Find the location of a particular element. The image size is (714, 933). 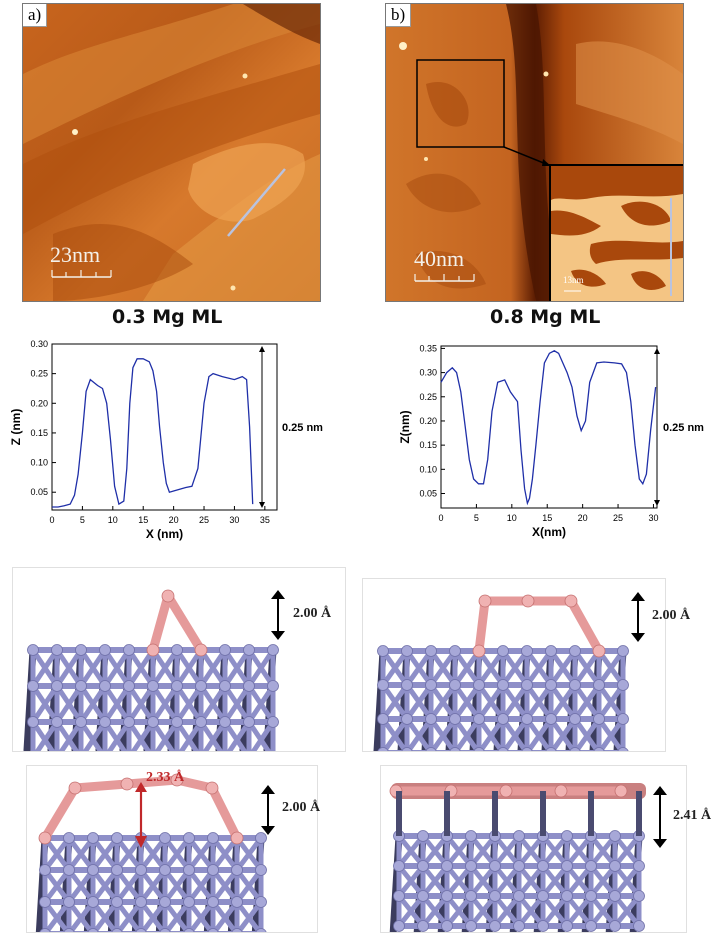

y-tick-label: 0.30 is located at coordinates (428, 373).